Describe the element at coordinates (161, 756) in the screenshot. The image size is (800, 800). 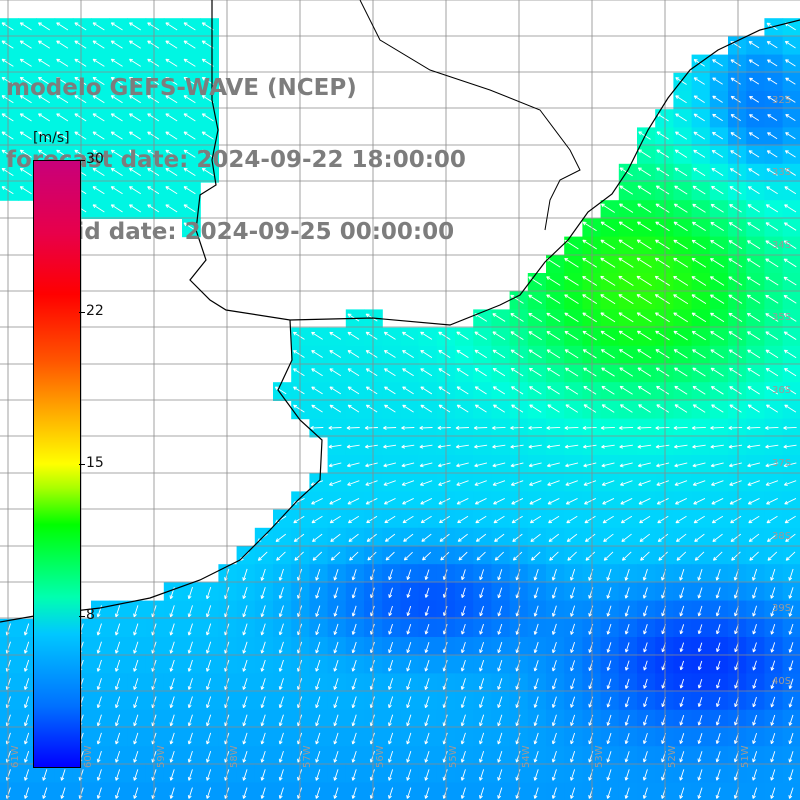
I see `longitude-label: 59W` at that location.